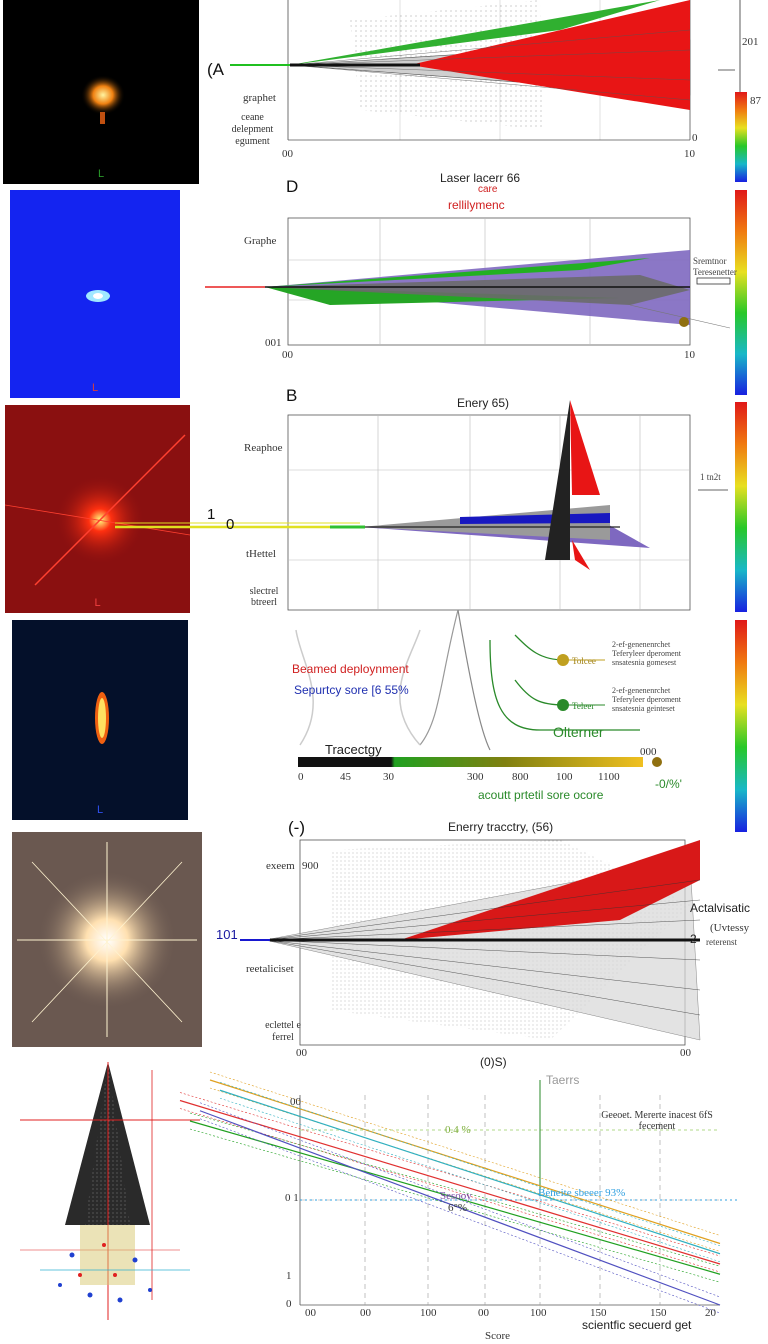 The width and height of the screenshot is (768, 1344). I want to click on panel-5-xtick-4: 100, so click(538, 1313).